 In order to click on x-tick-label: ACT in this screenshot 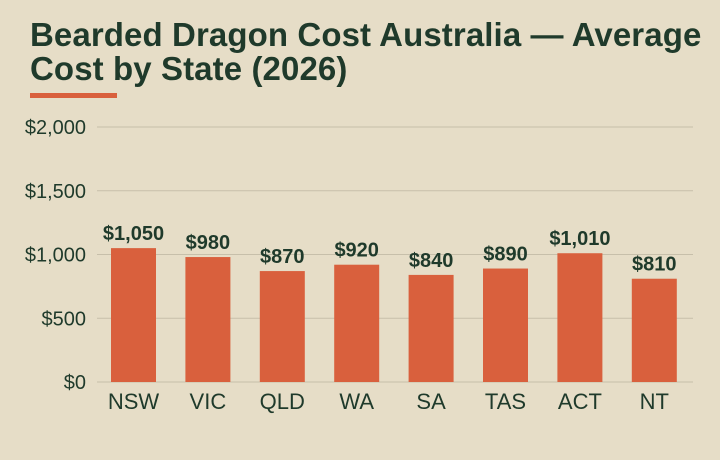, I will do `click(580, 401)`.